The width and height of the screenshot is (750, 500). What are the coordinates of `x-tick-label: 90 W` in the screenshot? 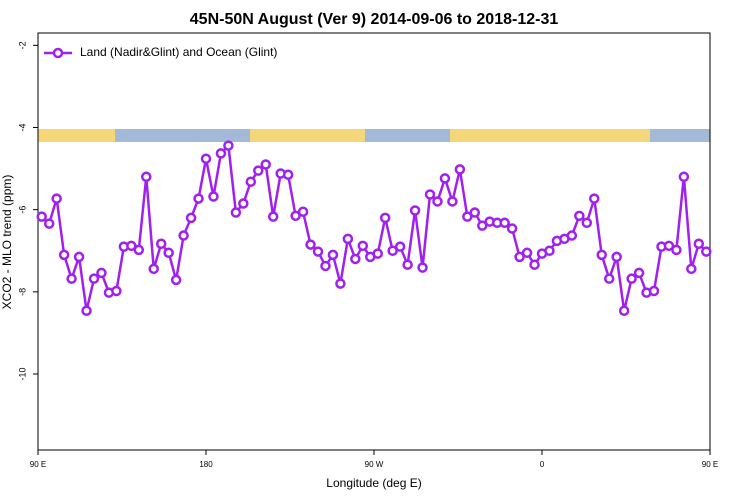 It's located at (374, 464).